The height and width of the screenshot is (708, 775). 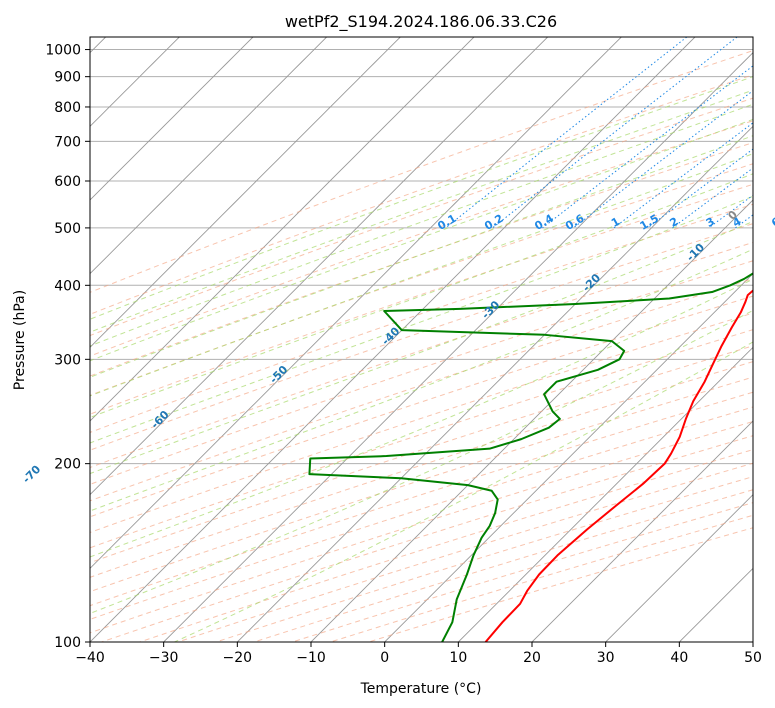 I want to click on y-tick-label: 400, so click(x=67, y=286).